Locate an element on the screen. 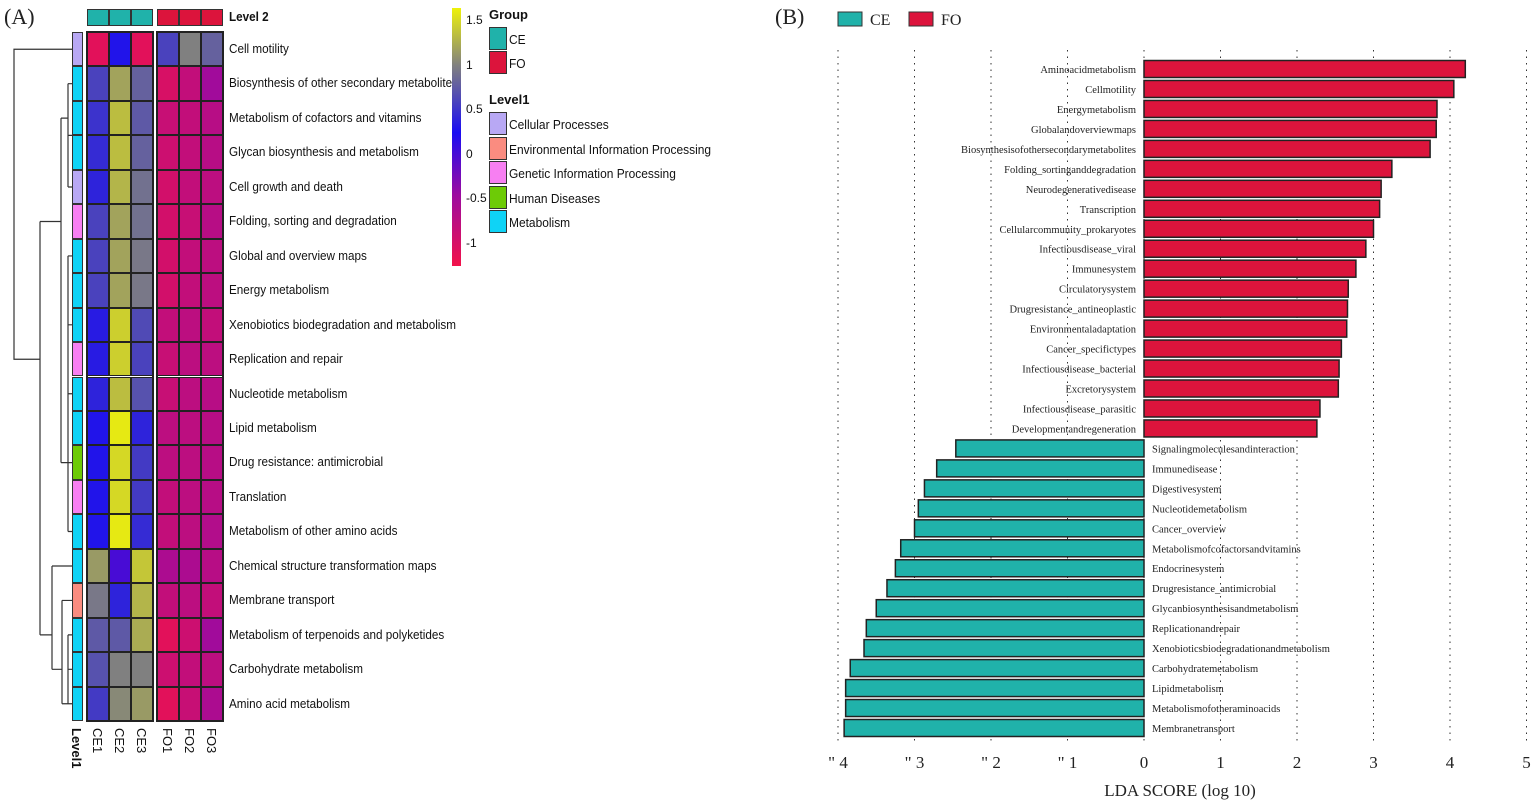 This screenshot has width=1535, height=805. bar-label: Aminoacidmetabolism is located at coordinates (1088, 70).